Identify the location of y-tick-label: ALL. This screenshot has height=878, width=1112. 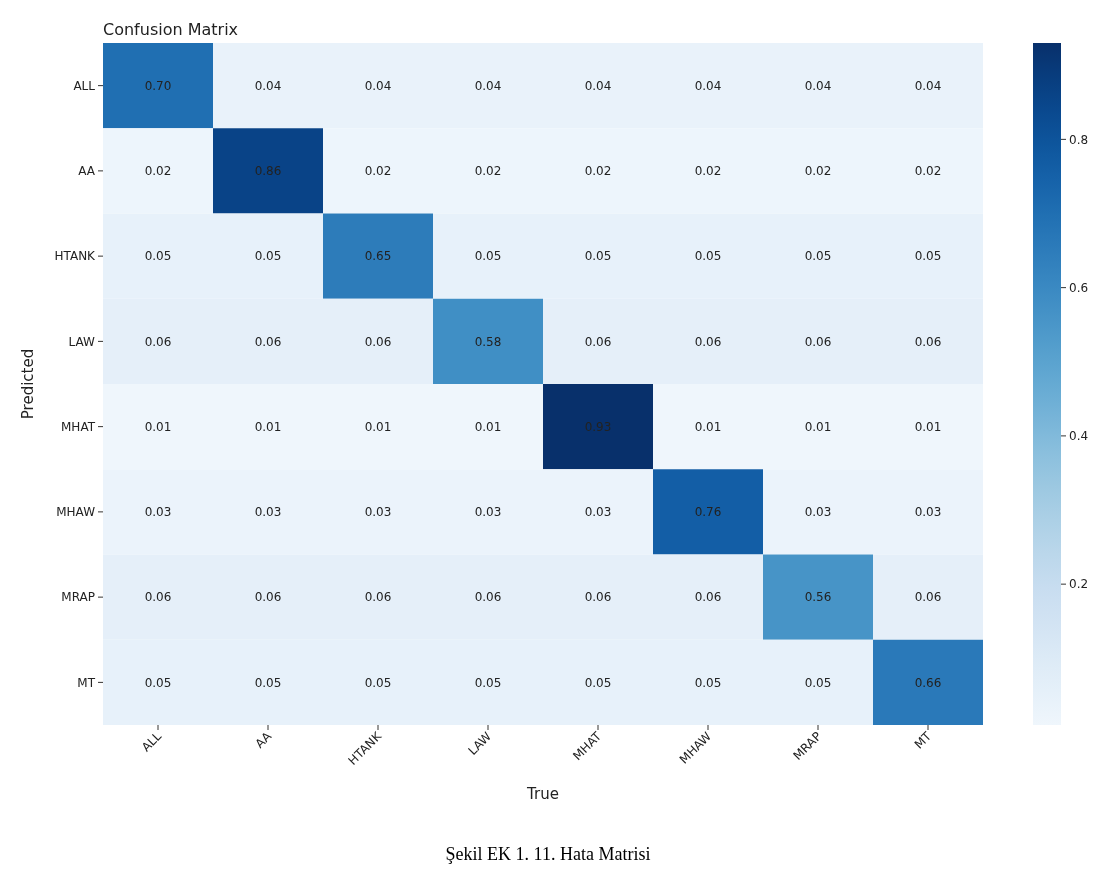
(84, 85).